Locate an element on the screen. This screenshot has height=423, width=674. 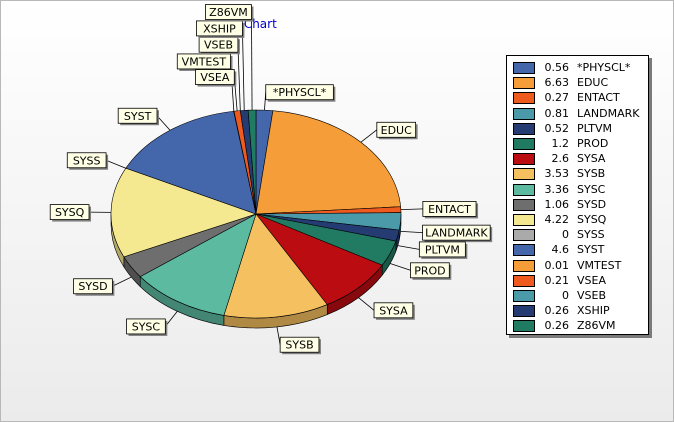
slice-label-sysc: SYSC is located at coordinates (147, 327).